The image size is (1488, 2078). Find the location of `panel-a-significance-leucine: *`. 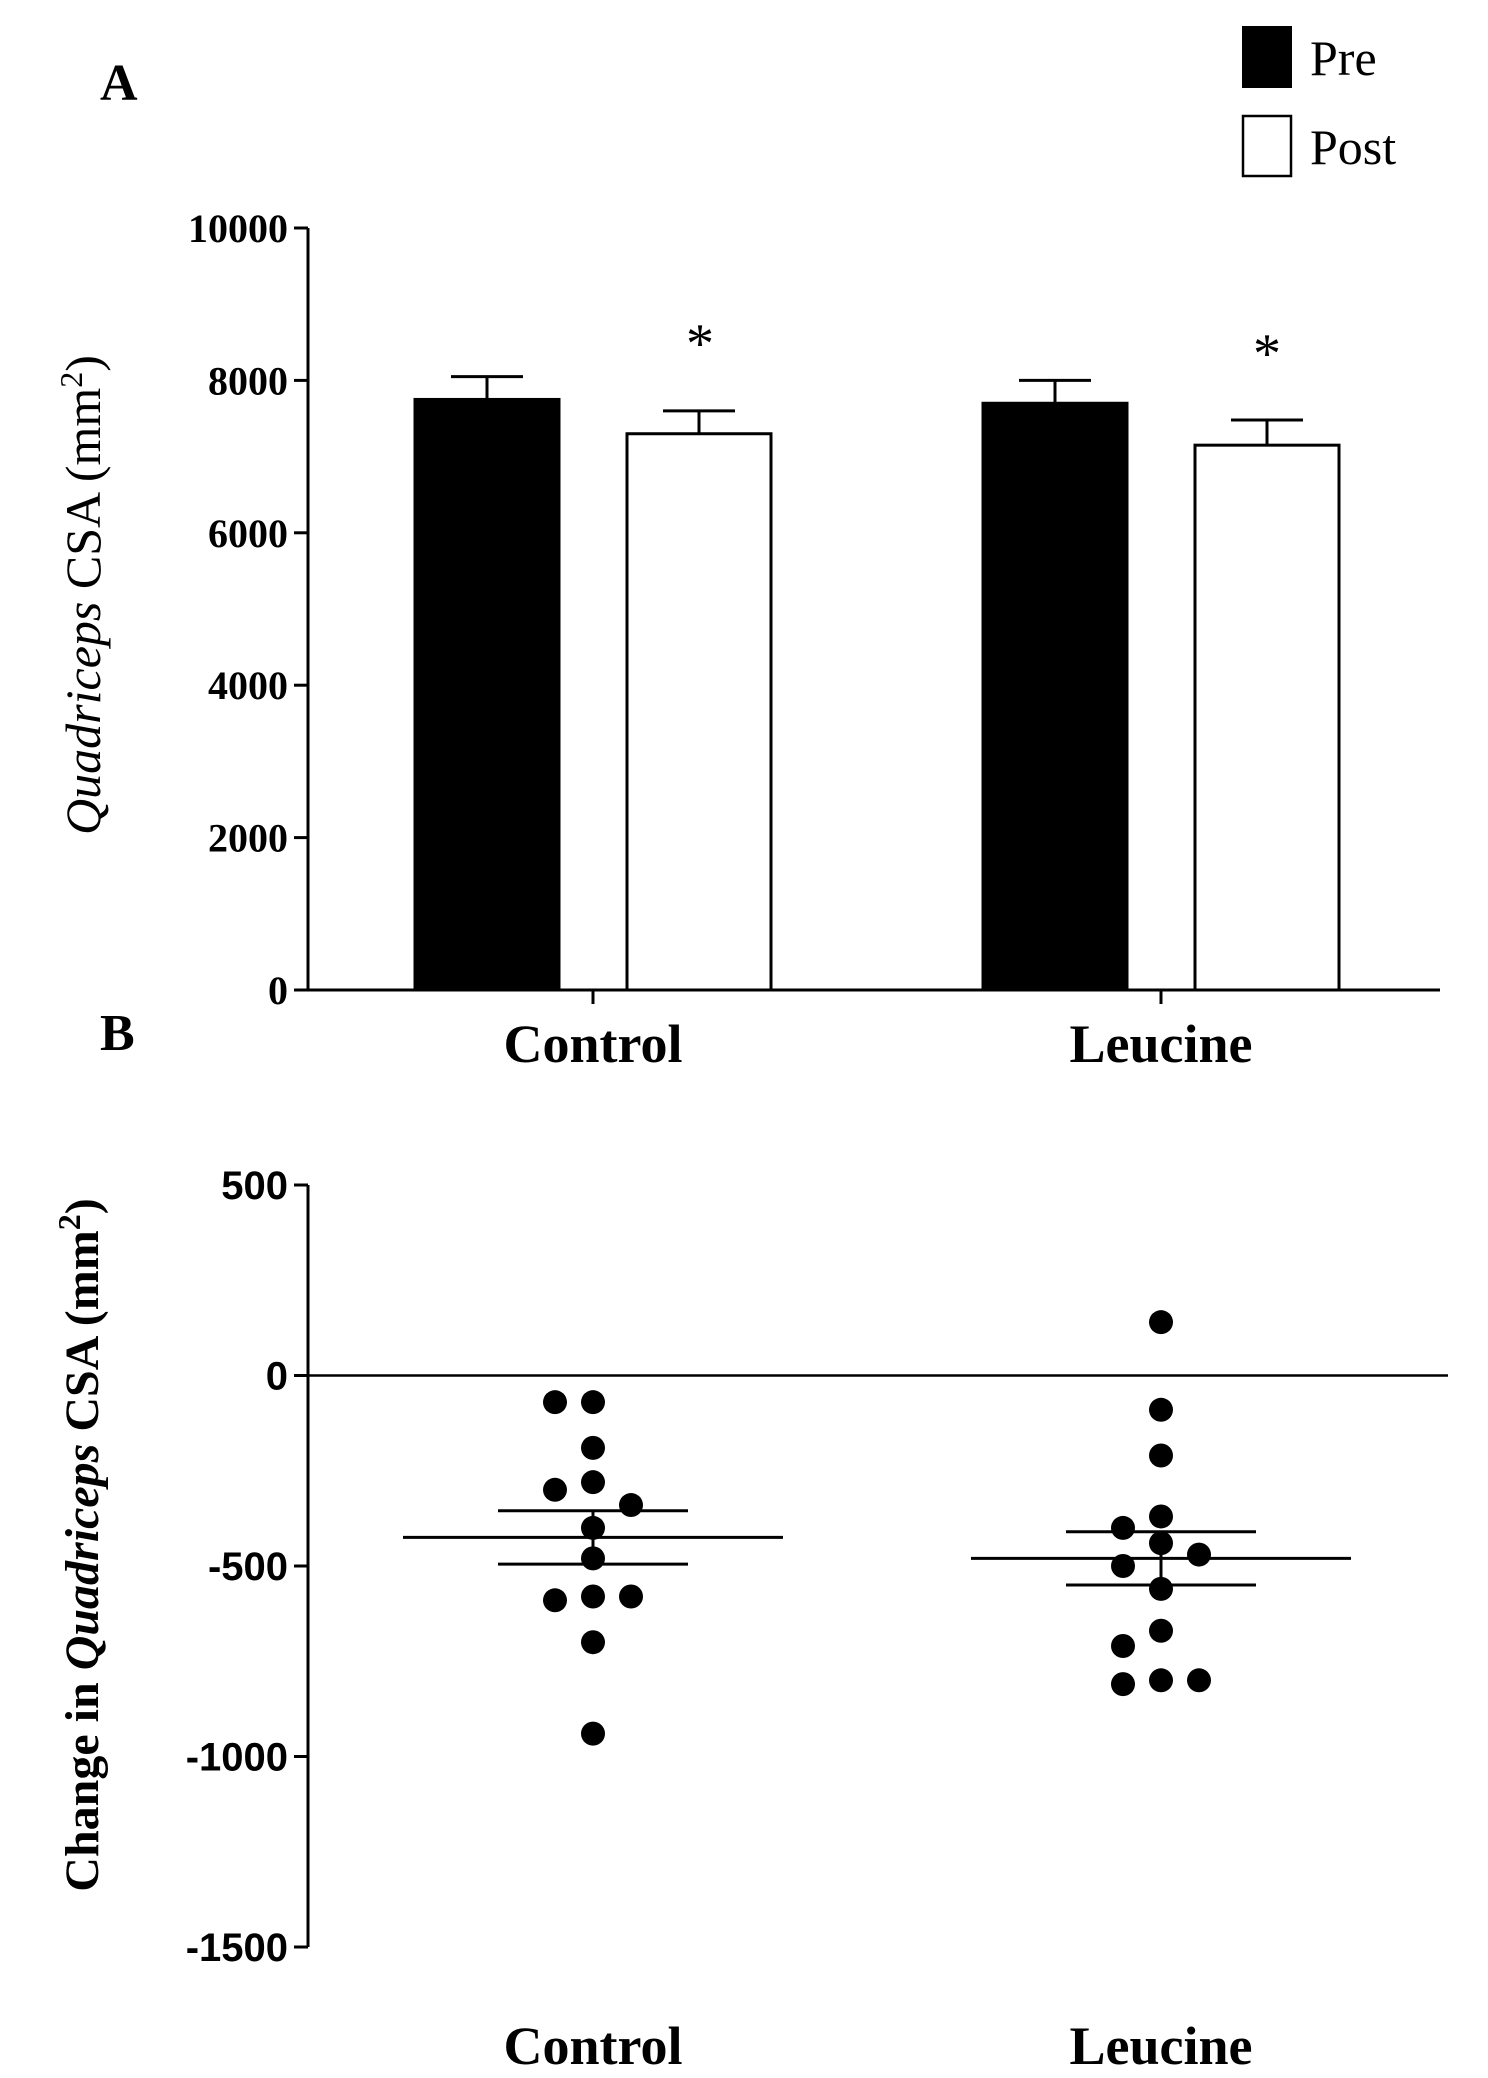

panel-a-significance-leucine: * is located at coordinates (1267, 354).